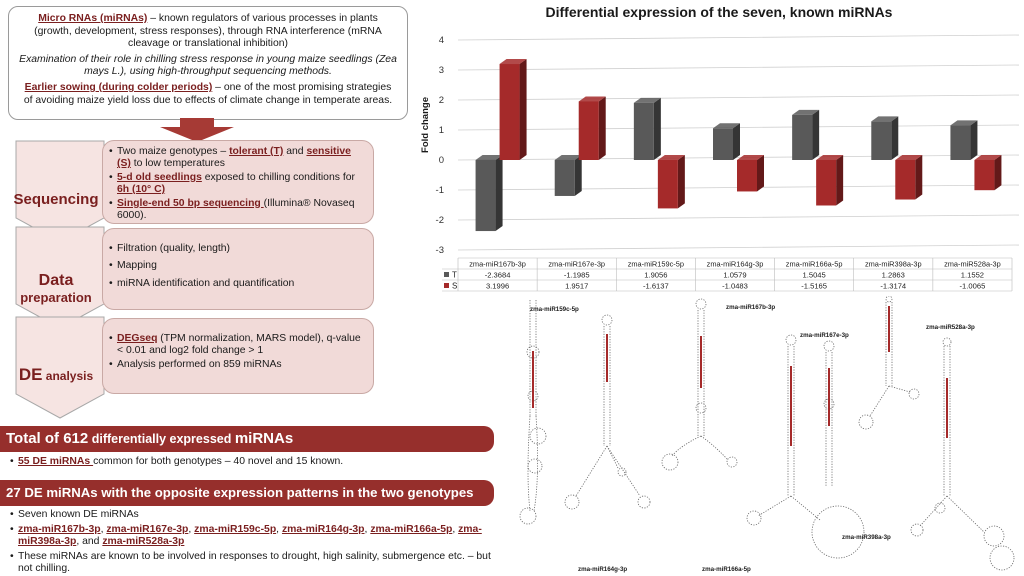 The height and width of the screenshot is (576, 1024). Describe the element at coordinates (56, 374) in the screenshot. I see `step-label-de-analysis: DE analysis` at that location.